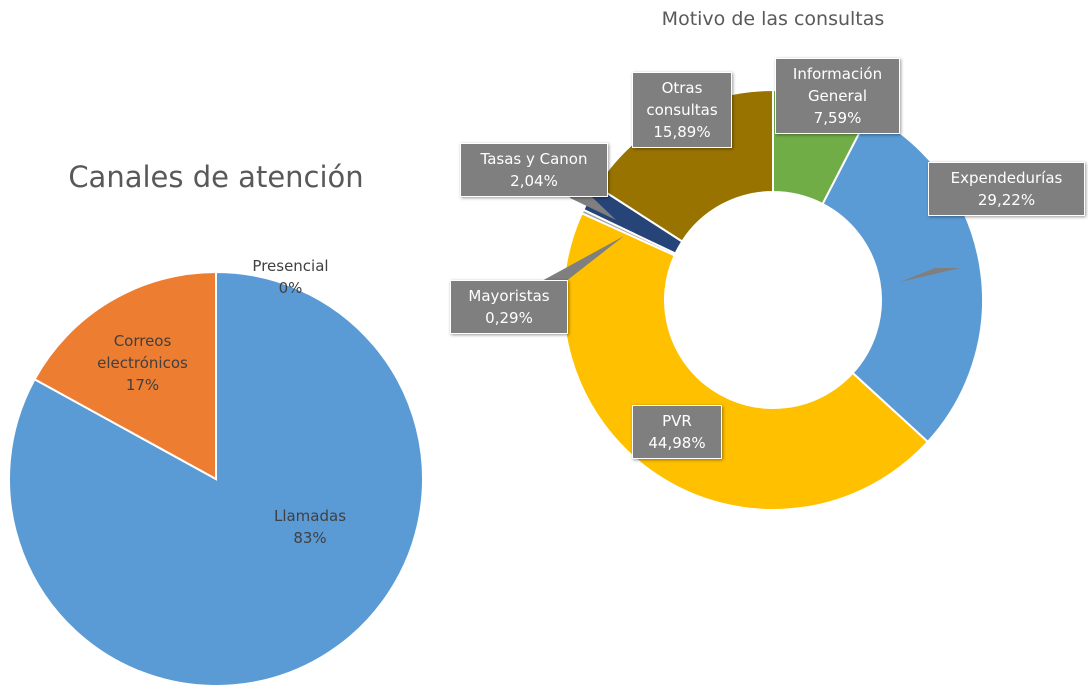 Image resolution: width=1088 pixels, height=685 pixels. Describe the element at coordinates (509, 318) in the screenshot. I see `label-value: 0,29%` at that location.